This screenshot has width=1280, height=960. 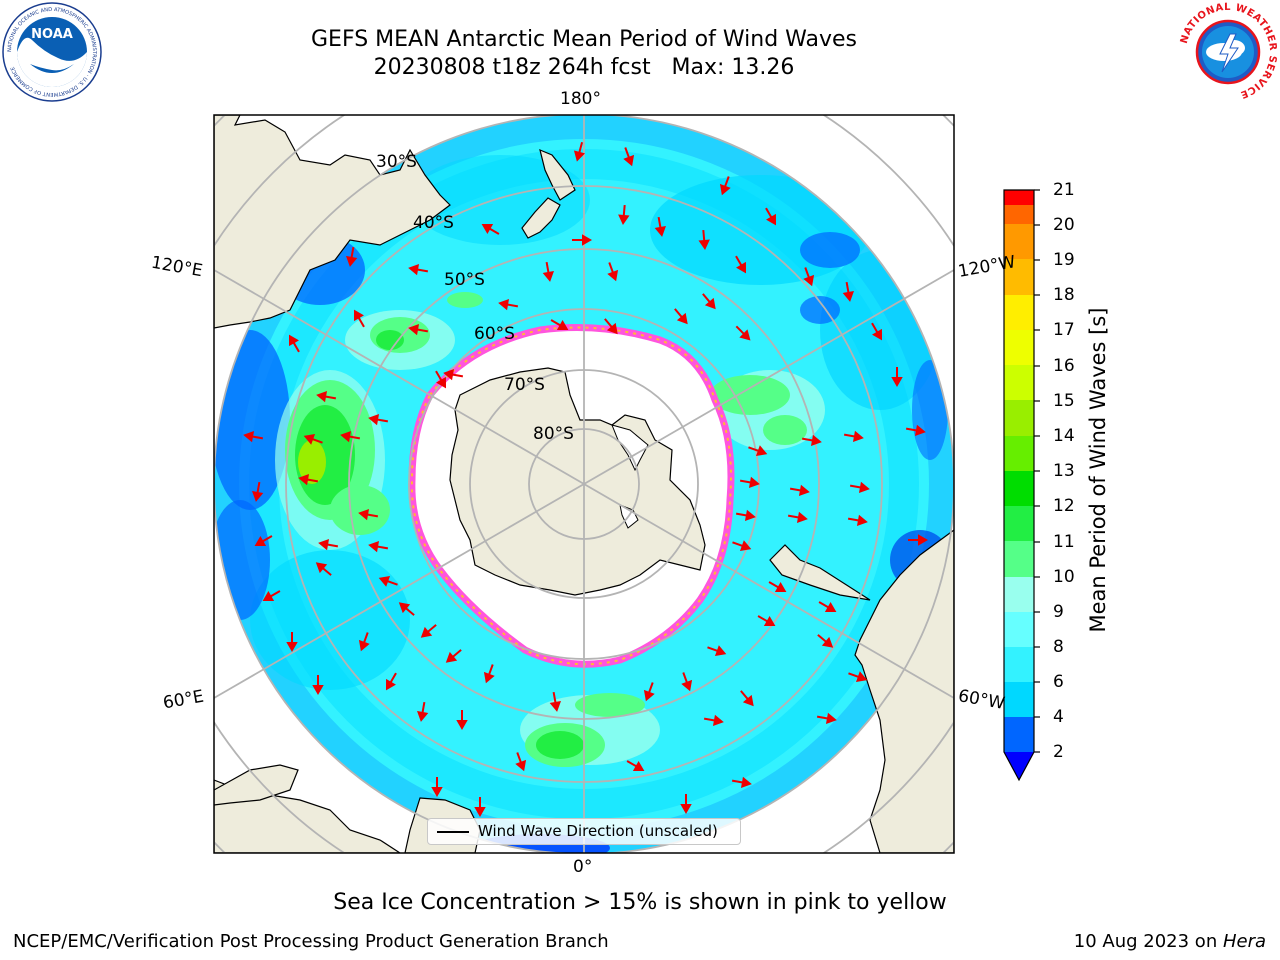 What do you see at coordinates (583, 867) in the screenshot?
I see `lon-label-0: 0°` at bounding box center [583, 867].